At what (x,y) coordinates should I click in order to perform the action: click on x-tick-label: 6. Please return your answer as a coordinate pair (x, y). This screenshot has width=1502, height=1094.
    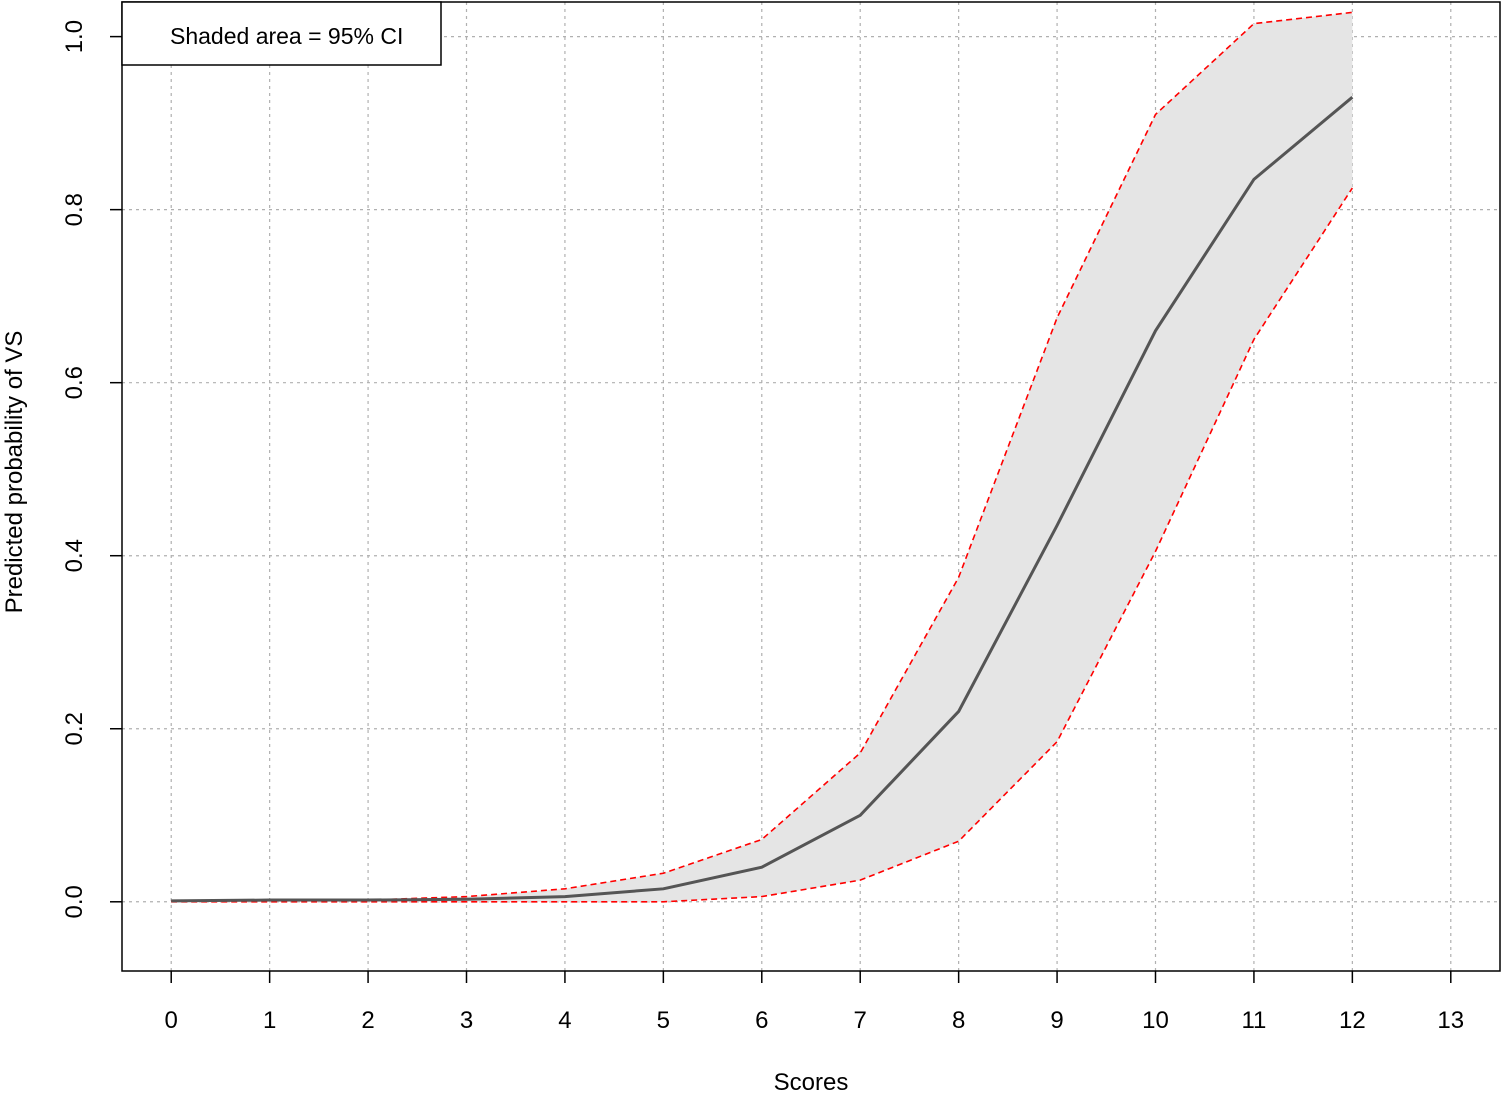
    Looking at the image, I should click on (761, 1020).